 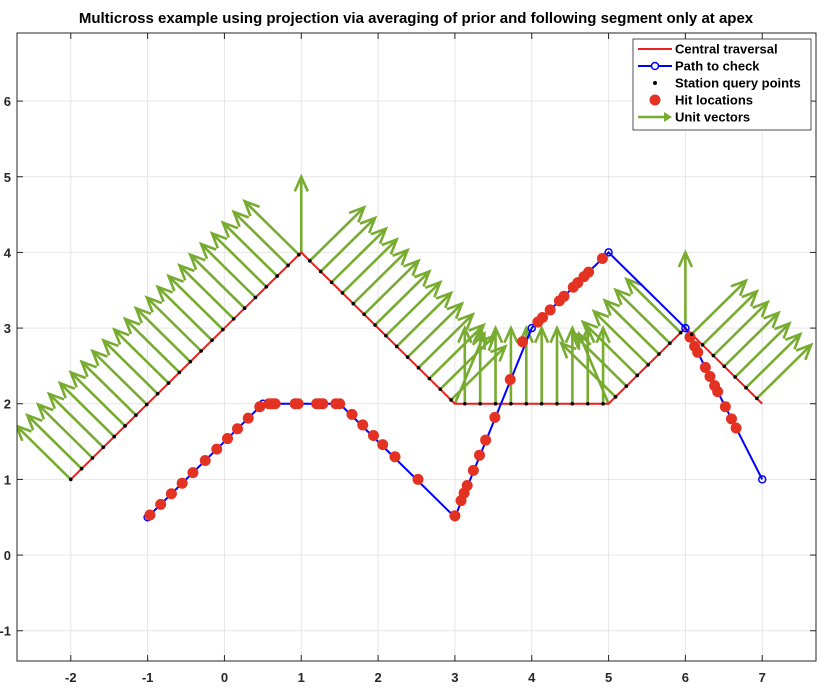 I want to click on legend-label: Hit locations, so click(x=714, y=100).